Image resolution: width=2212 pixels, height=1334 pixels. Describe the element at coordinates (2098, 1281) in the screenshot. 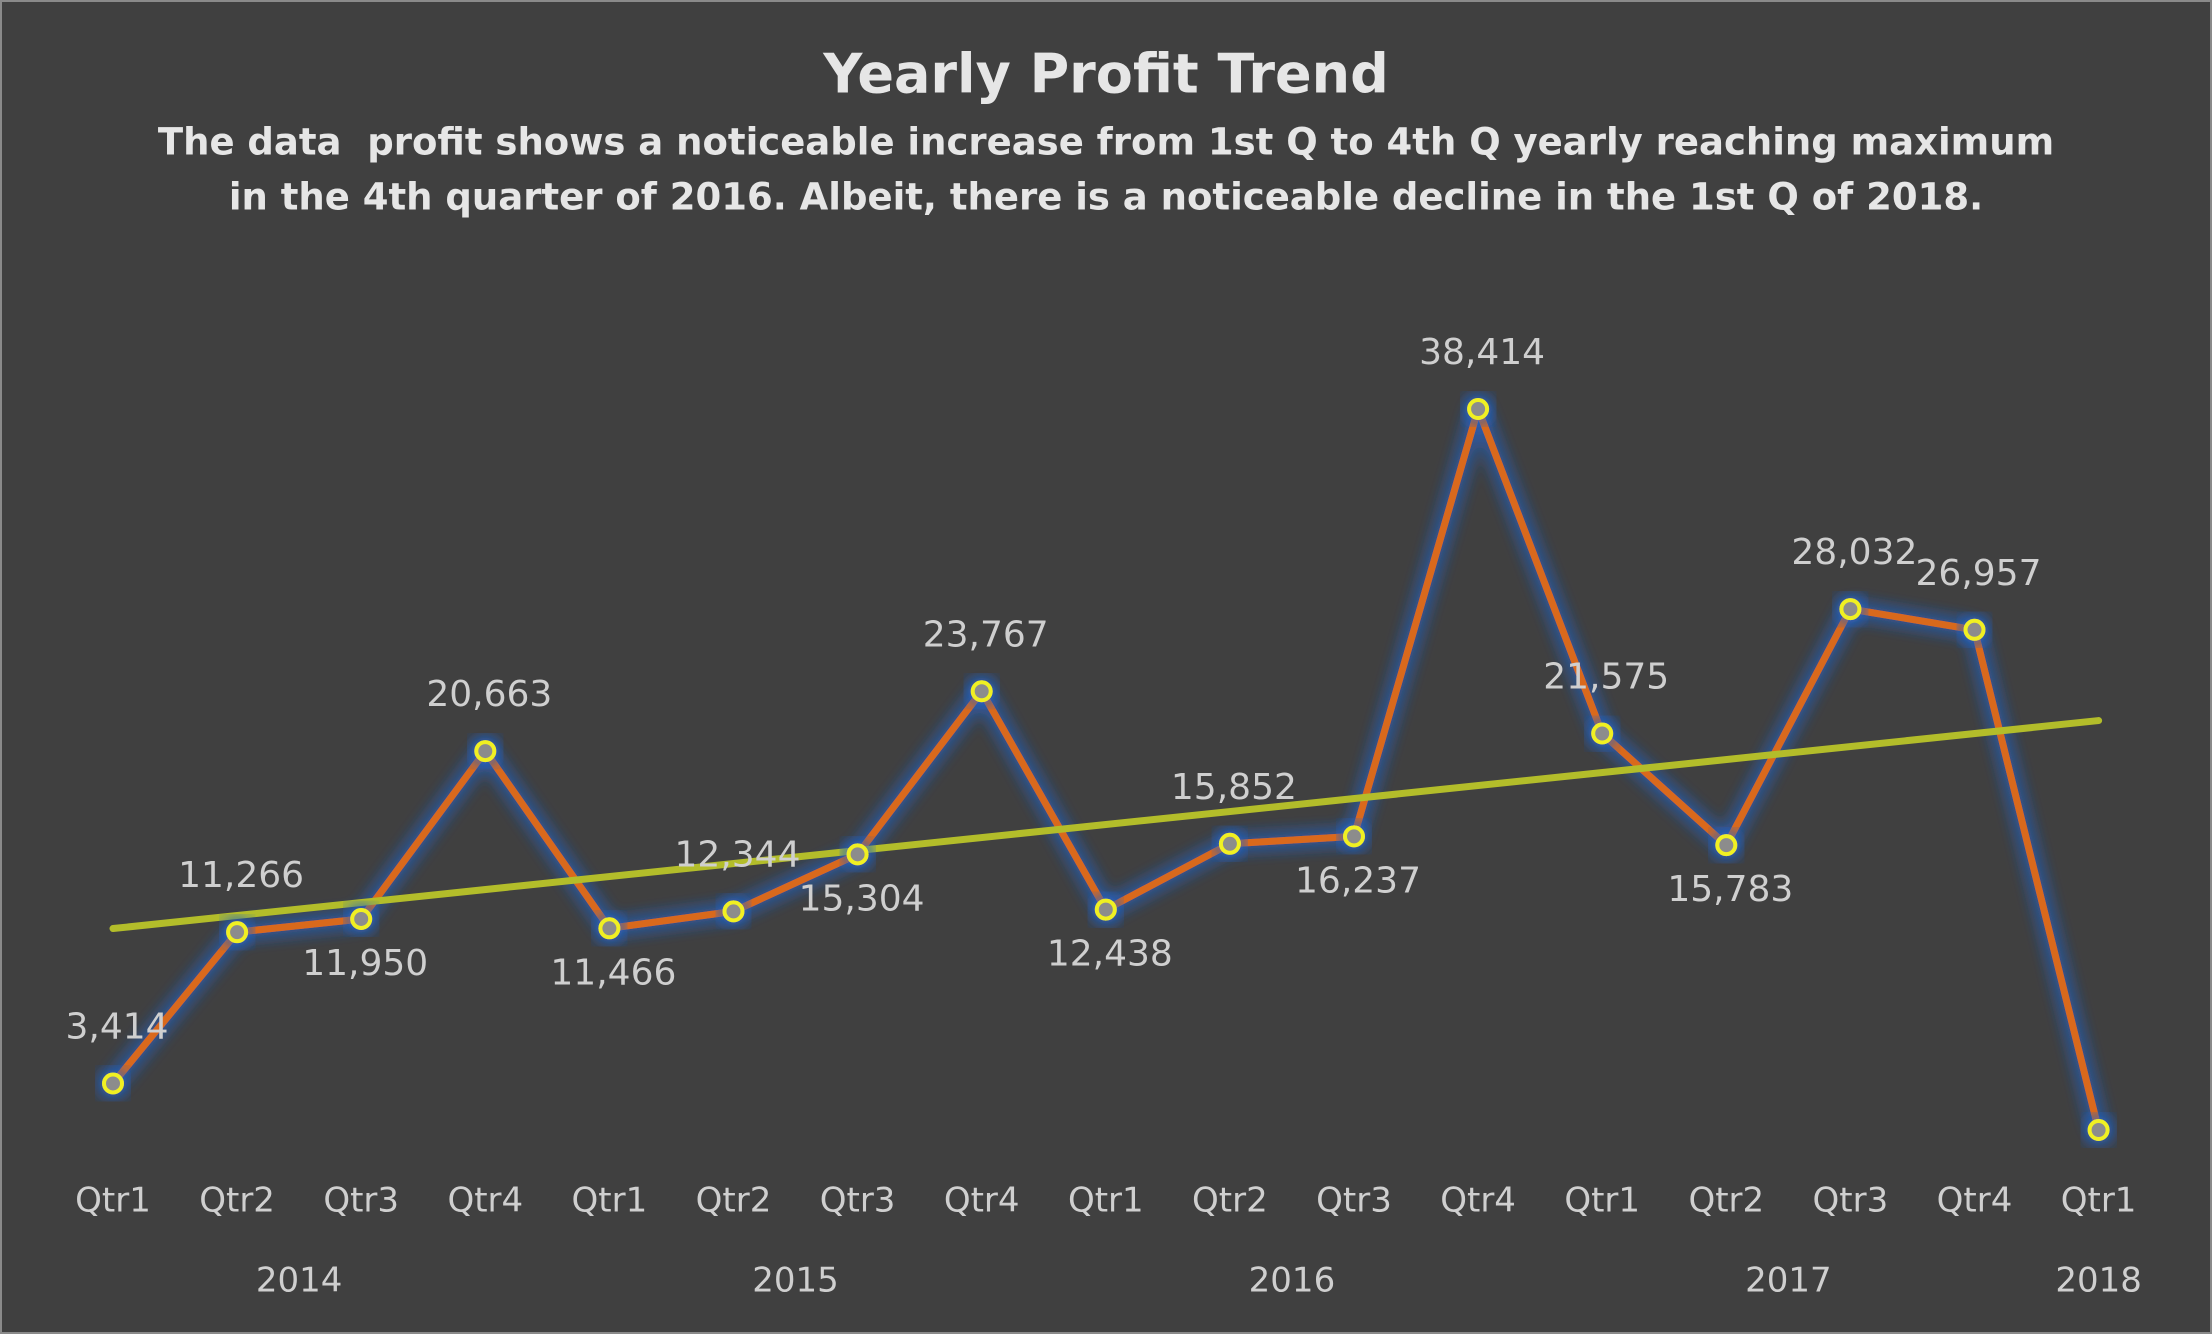

I see `x-group-label: 2018` at that location.